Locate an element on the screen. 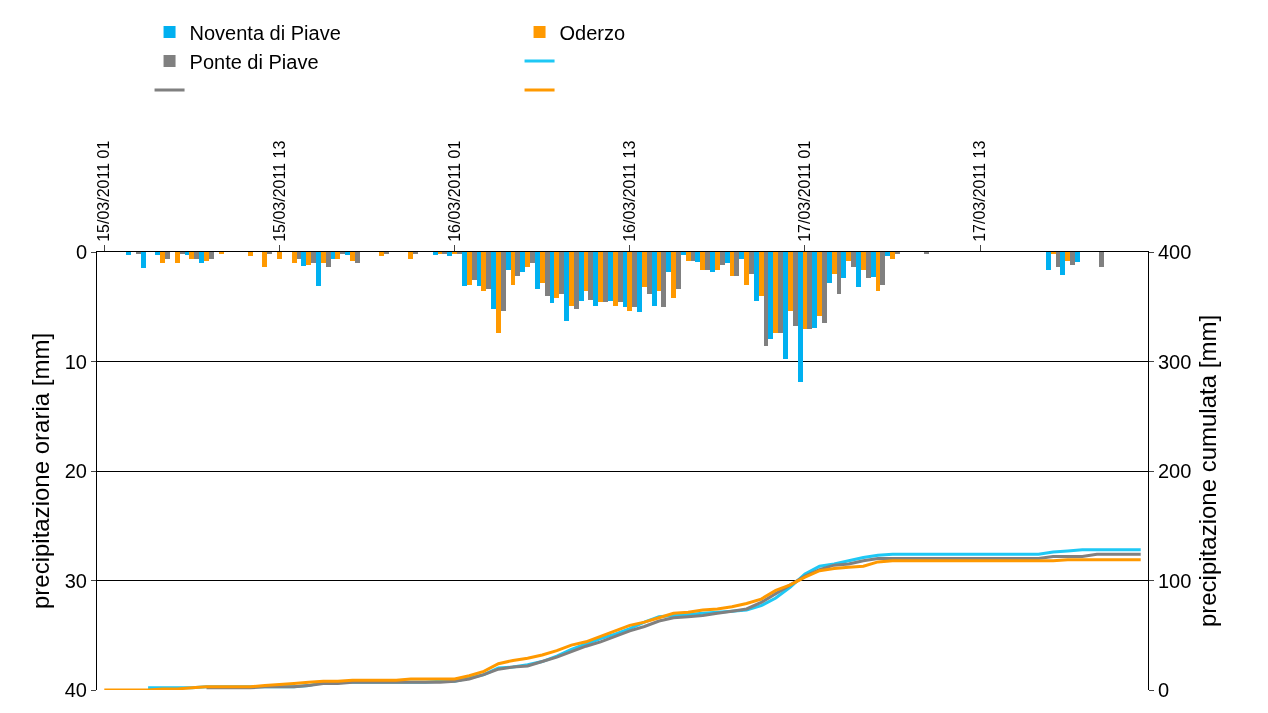 This screenshot has width=1268, height=713. x-tick-label: 16/03/2011 13 is located at coordinates (629, 191).